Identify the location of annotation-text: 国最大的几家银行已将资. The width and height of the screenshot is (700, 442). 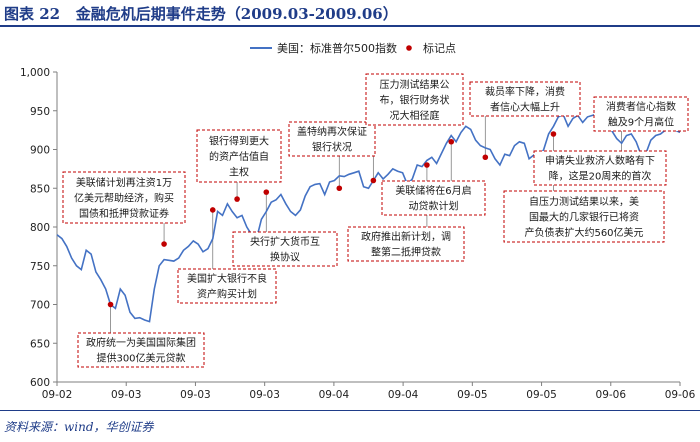
(584, 216).